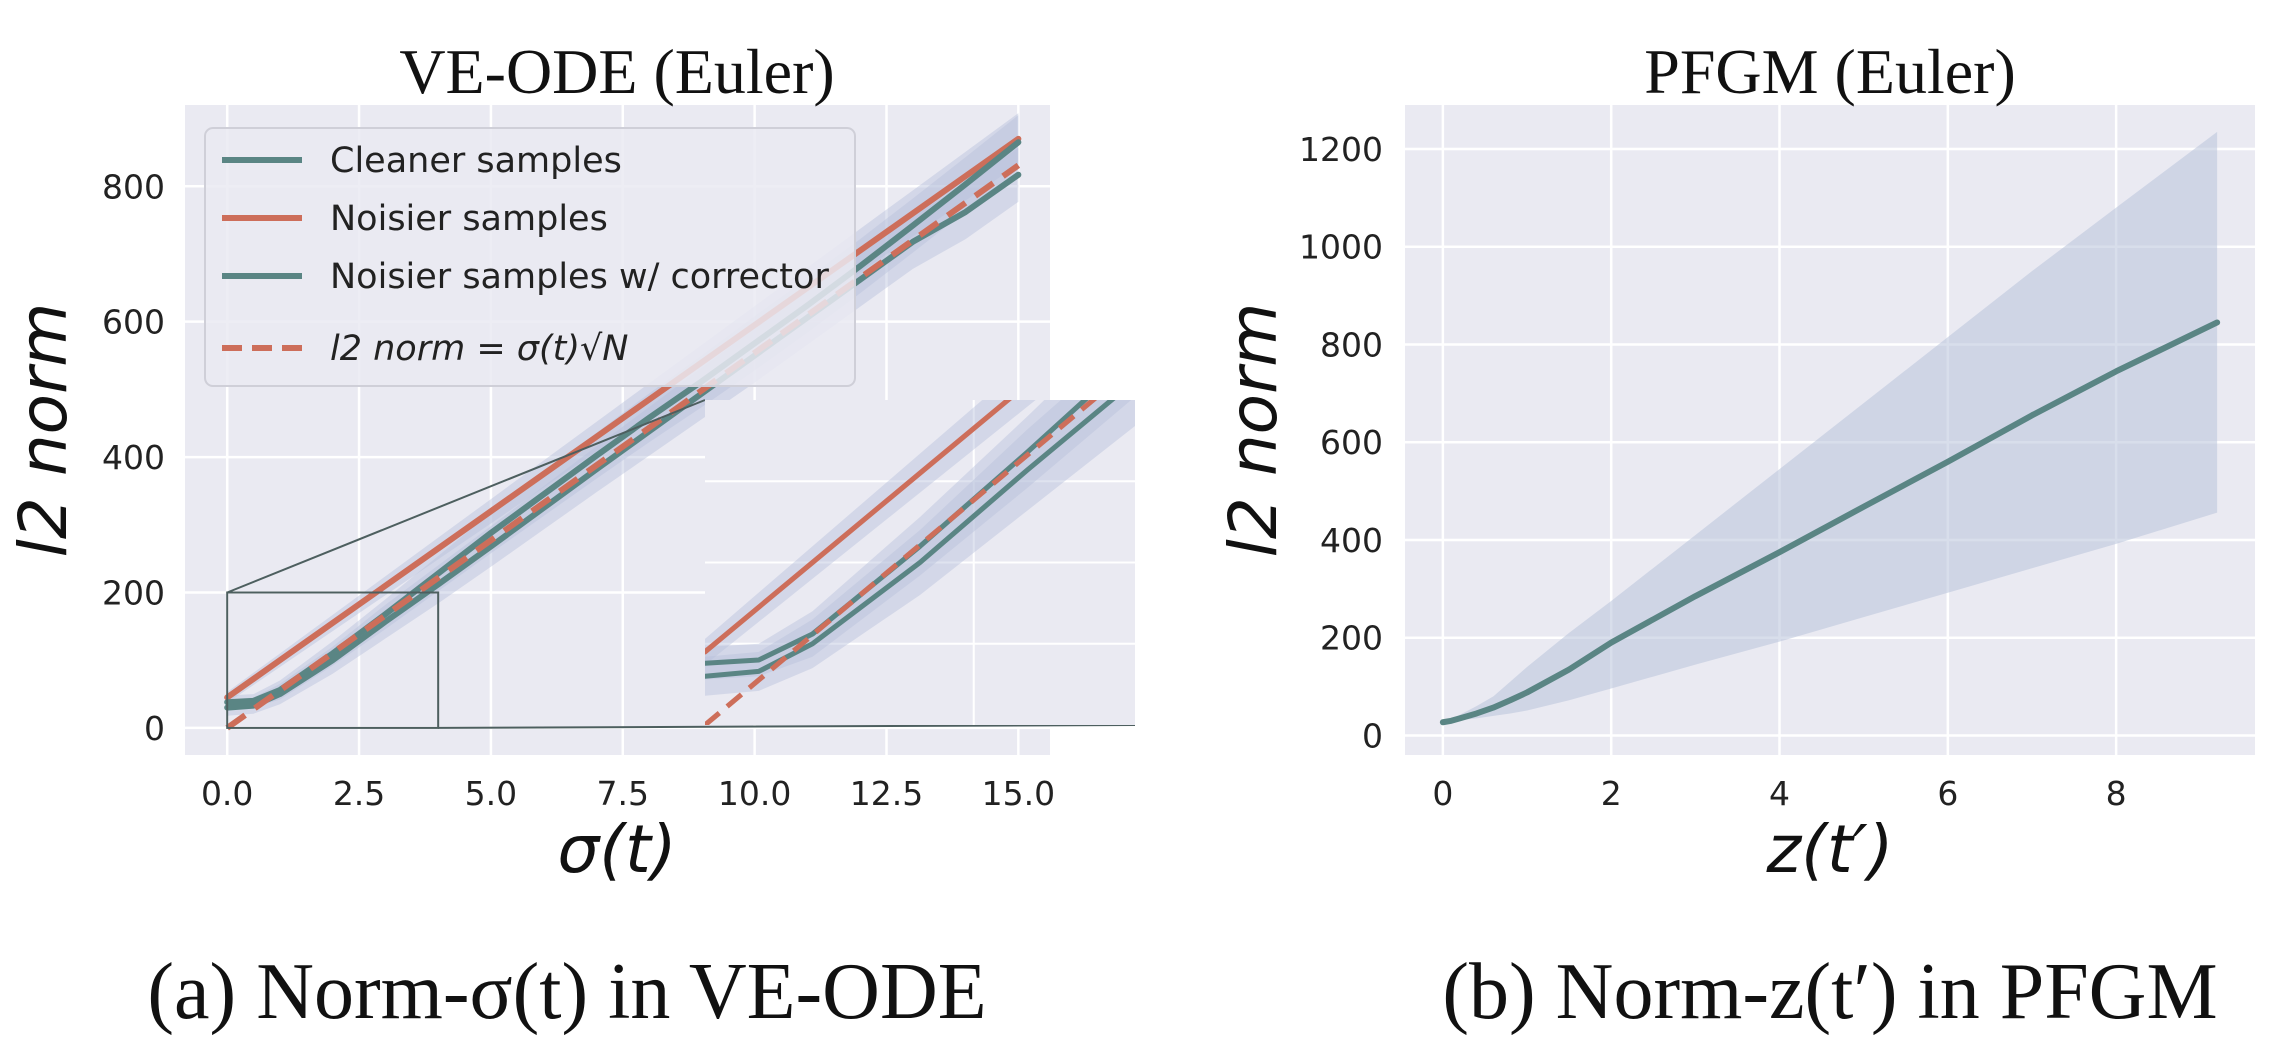 The height and width of the screenshot is (1058, 2284). I want to click on lines-b, so click(1830, 522).